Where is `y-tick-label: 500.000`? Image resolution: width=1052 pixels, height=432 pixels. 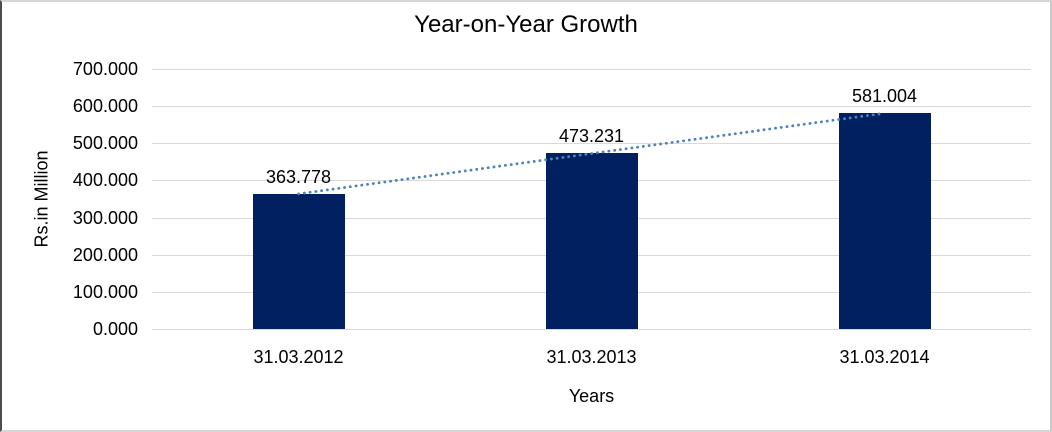 y-tick-label: 500.000 is located at coordinates (105, 143).